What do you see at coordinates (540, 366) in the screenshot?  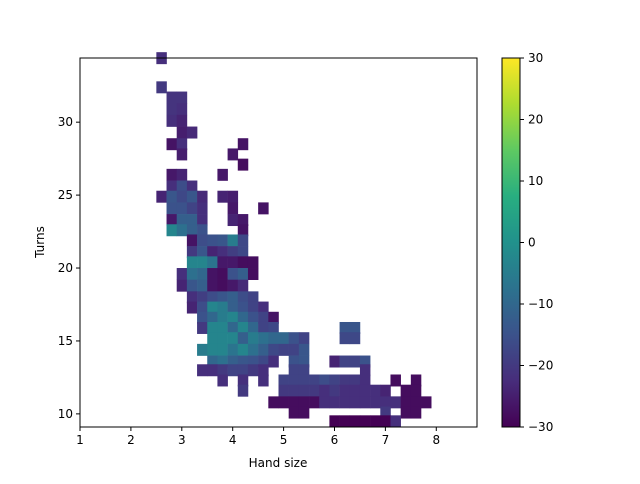 I see `colorbar-tick-label: −20` at bounding box center [540, 366].